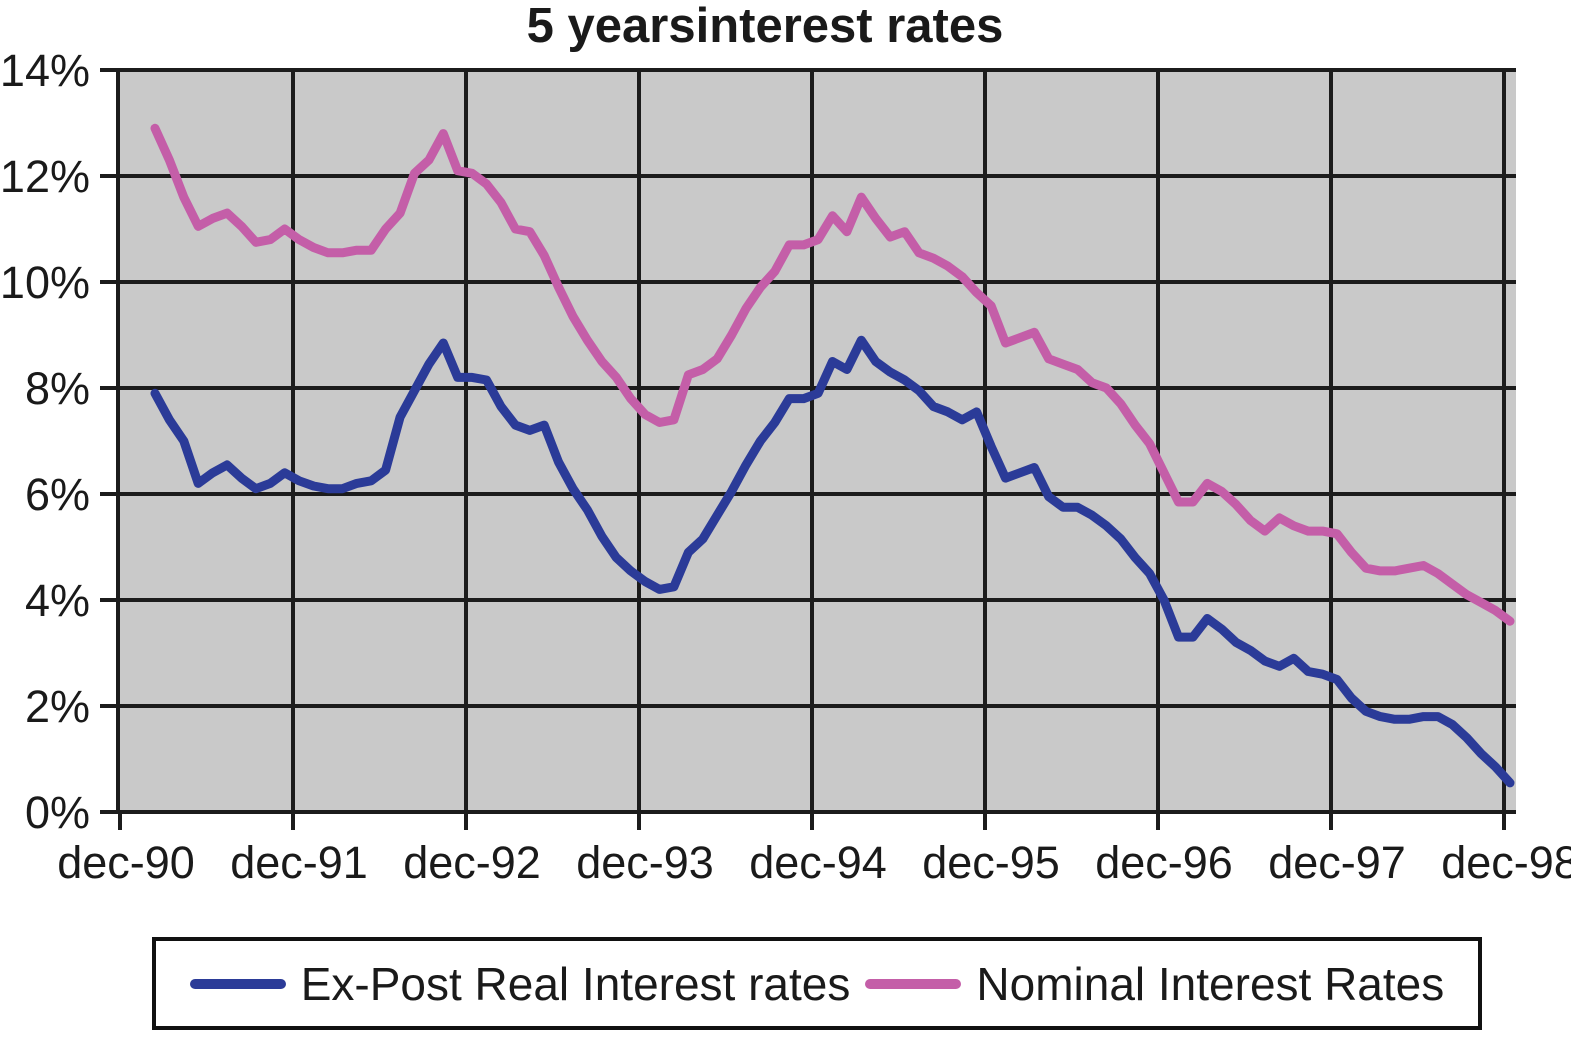  Describe the element at coordinates (818, 862) in the screenshot. I see `x-tick-label: dec-94` at that location.